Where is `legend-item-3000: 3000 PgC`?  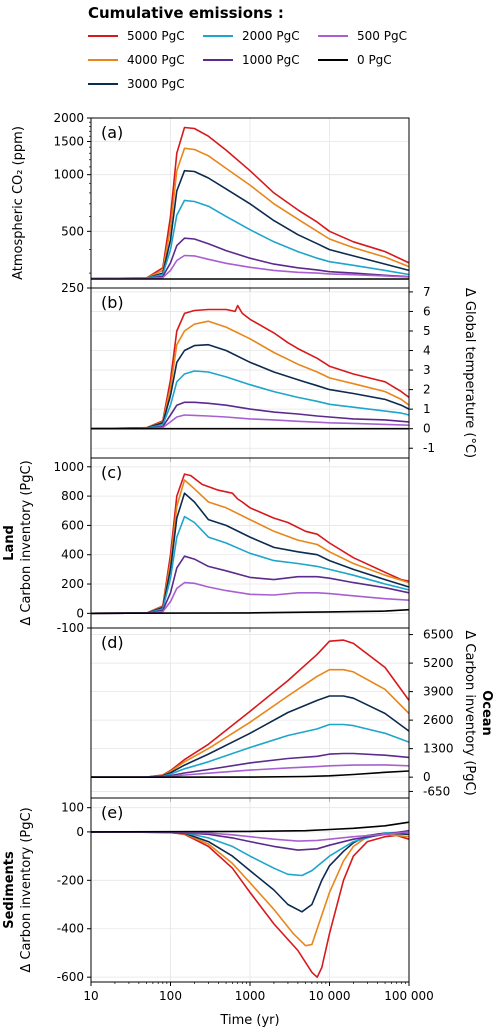
legend-item-3000: 3000 PgC is located at coordinates (136, 84).